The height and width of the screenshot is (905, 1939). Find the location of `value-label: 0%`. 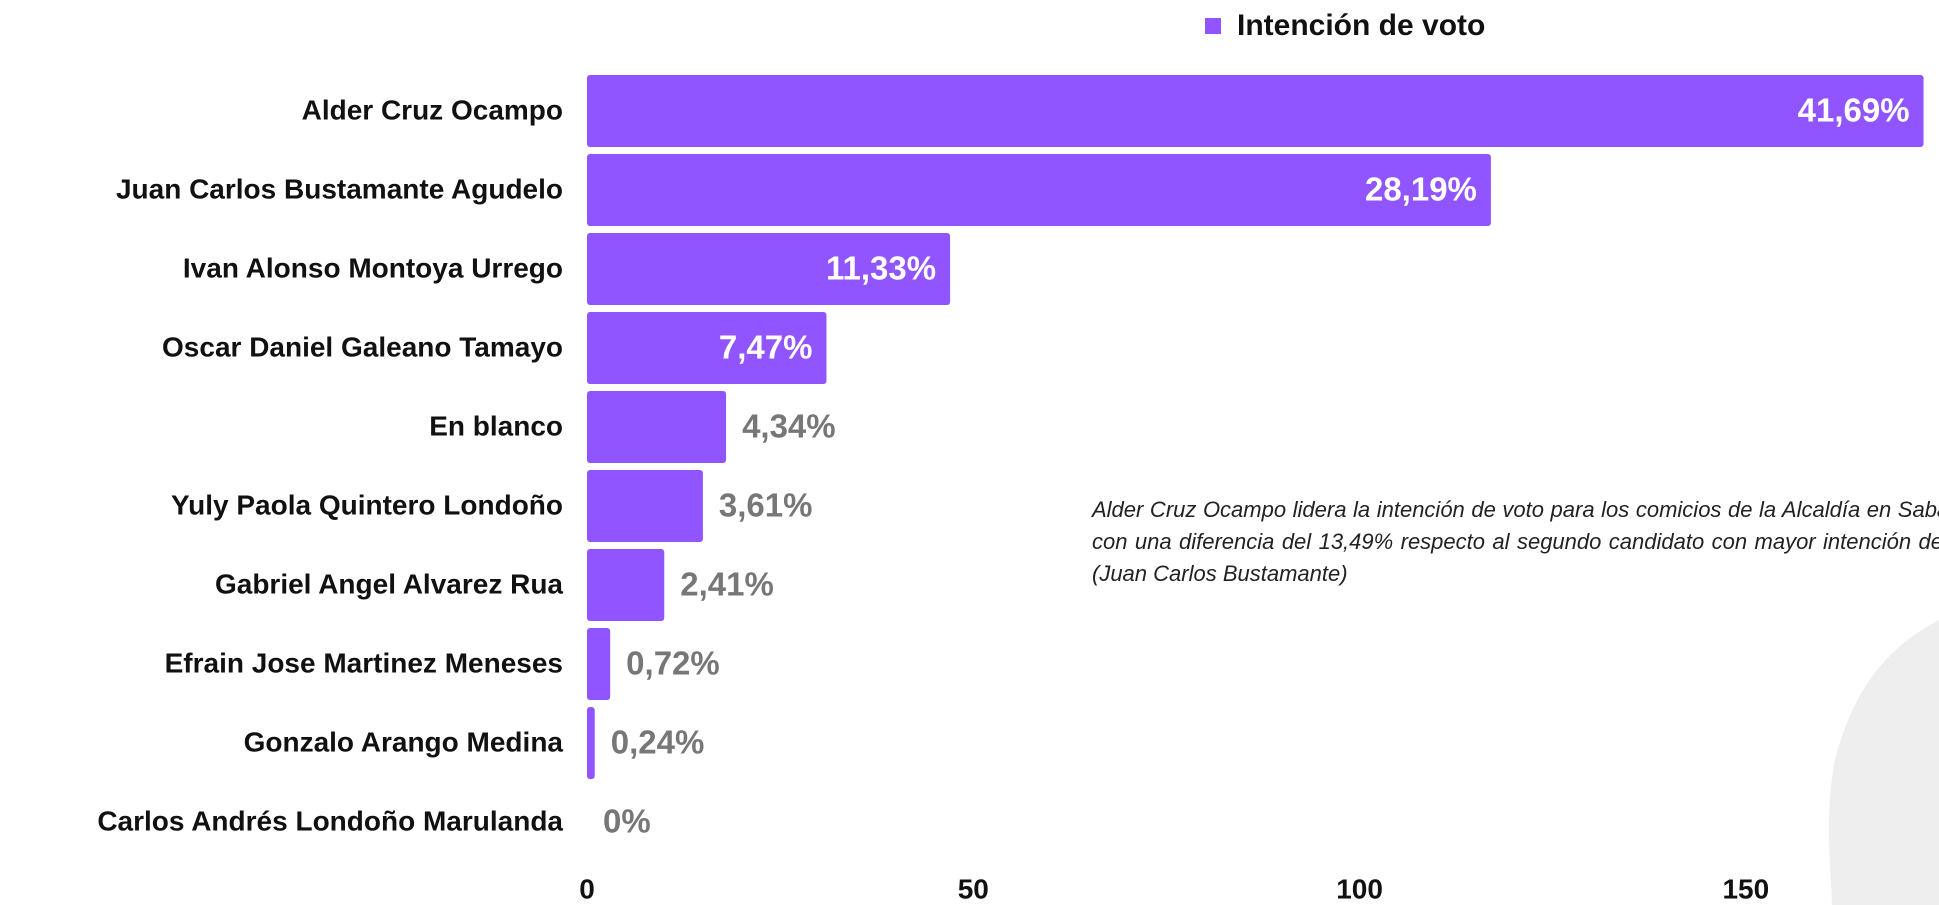

value-label: 0% is located at coordinates (627, 821).